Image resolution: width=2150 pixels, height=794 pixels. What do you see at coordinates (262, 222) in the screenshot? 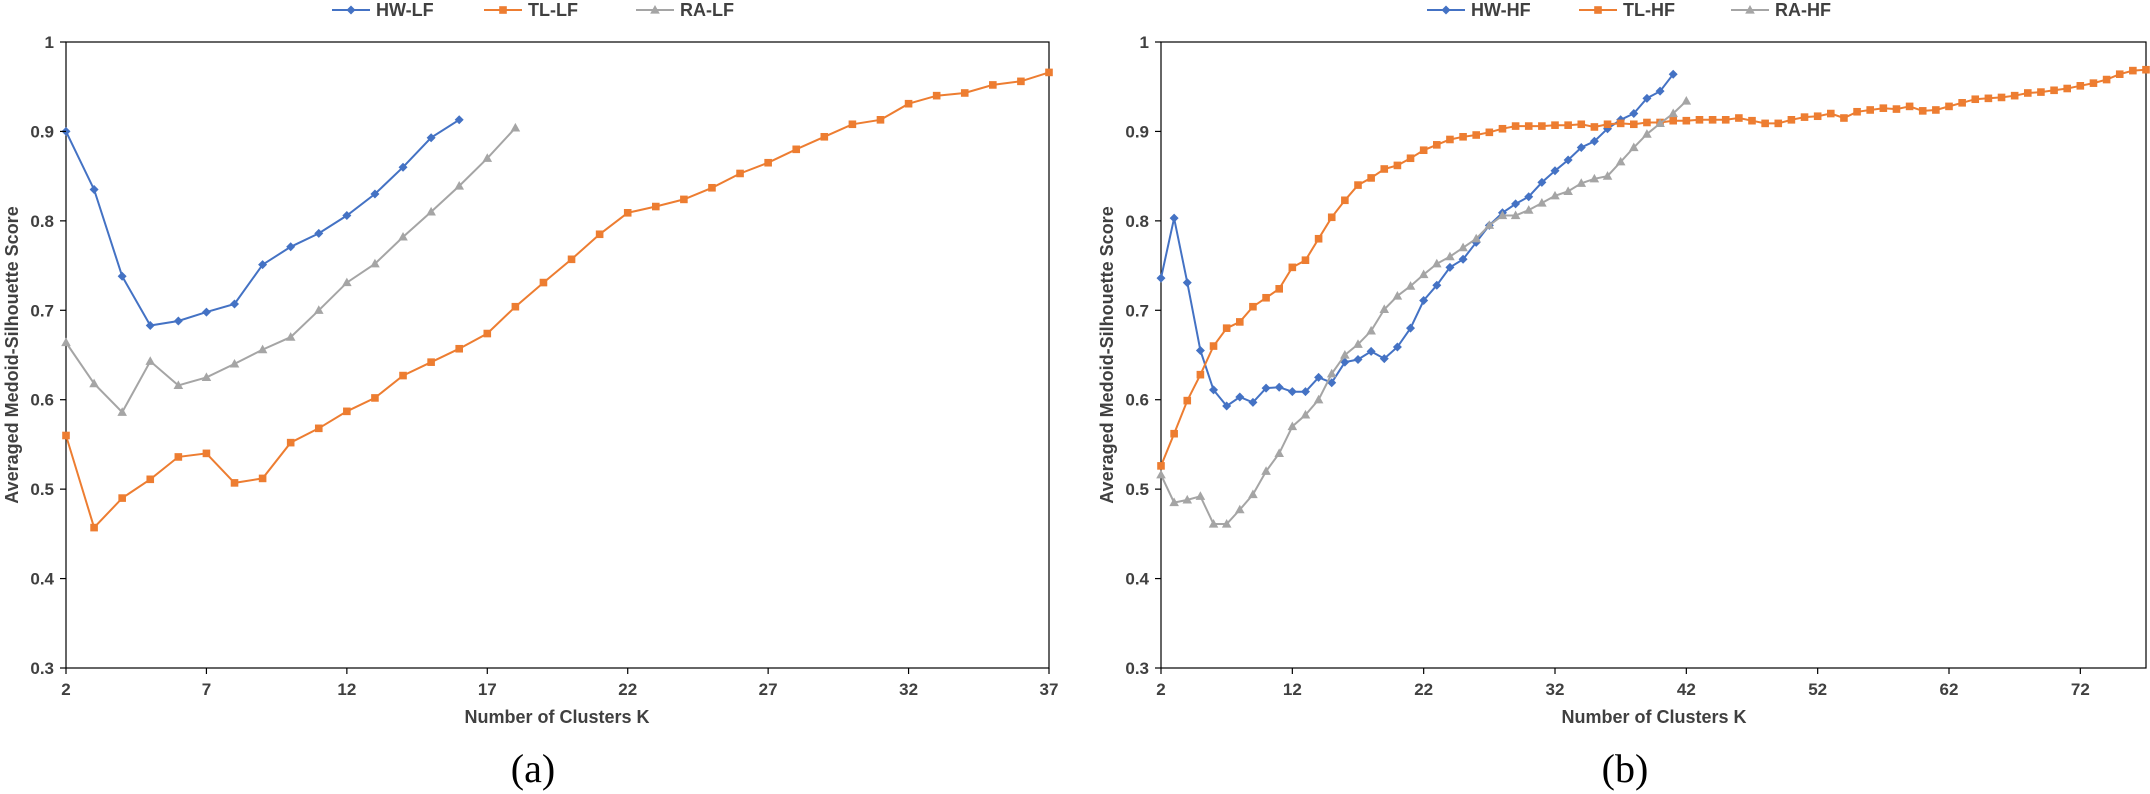
I see `series-line-hw-lf` at bounding box center [262, 222].